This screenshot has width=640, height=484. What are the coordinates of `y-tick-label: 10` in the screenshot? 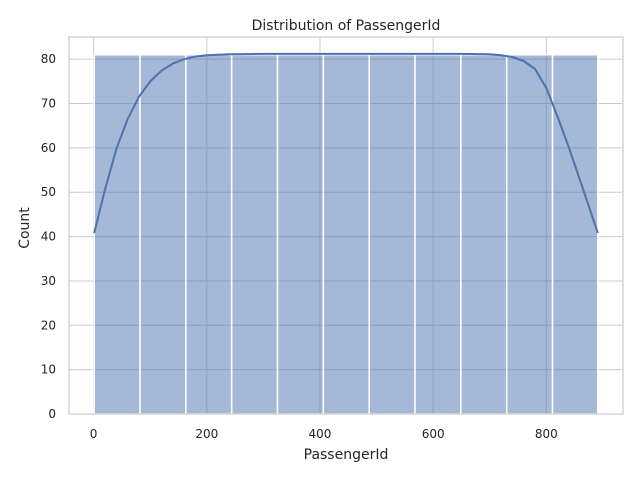 It's located at (48, 370).